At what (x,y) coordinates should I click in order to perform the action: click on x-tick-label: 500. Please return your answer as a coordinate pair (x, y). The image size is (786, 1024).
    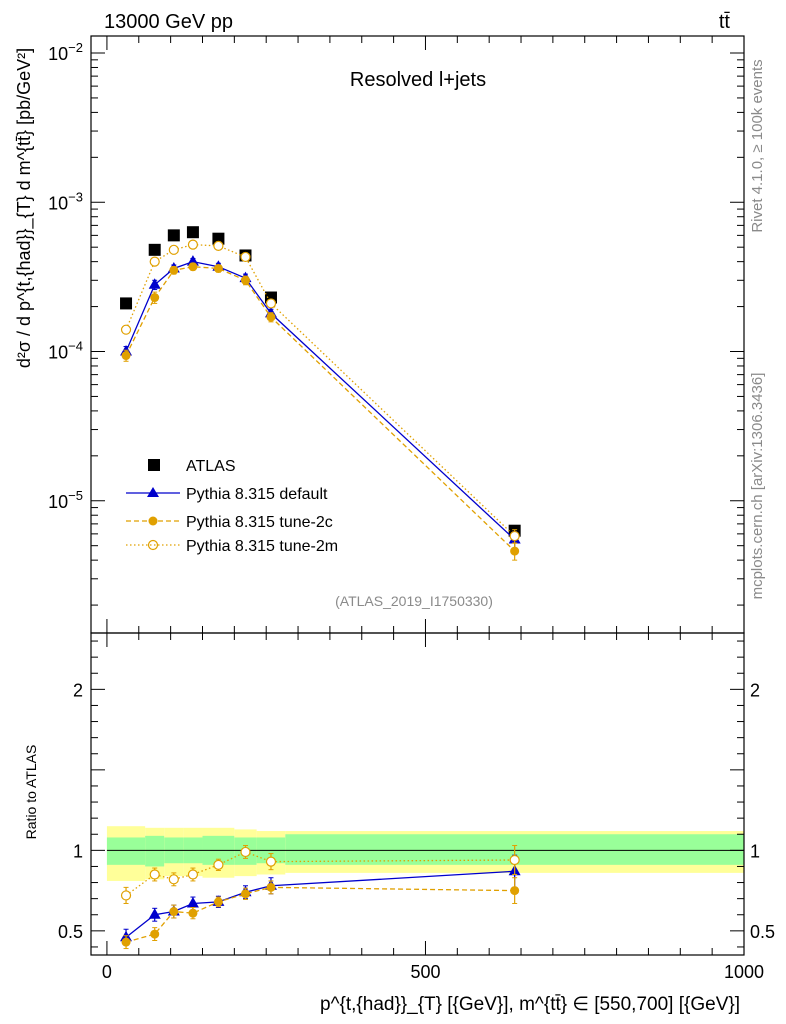
    Looking at the image, I should click on (425, 972).